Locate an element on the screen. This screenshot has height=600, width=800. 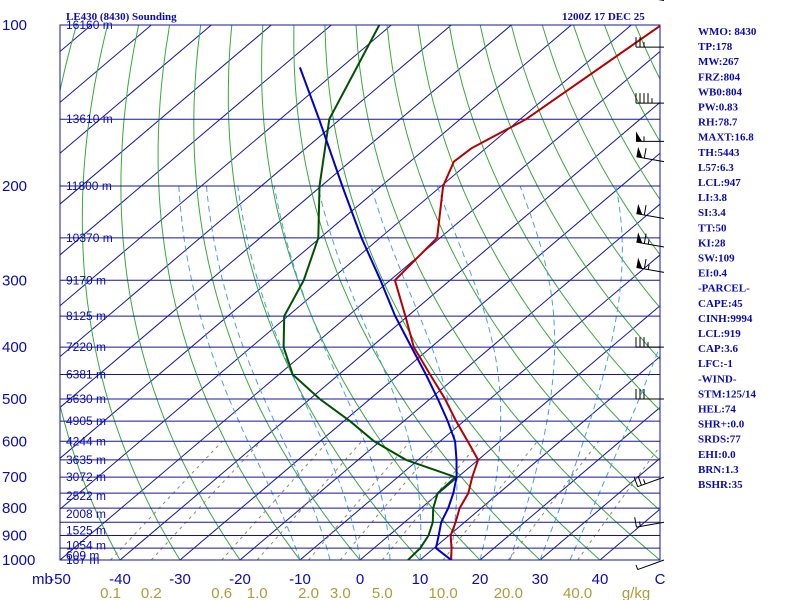
index-item: CAPE:45 is located at coordinates (720, 304).